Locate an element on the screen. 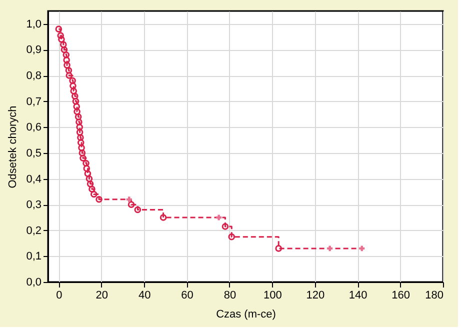 Image resolution: width=461 pixels, height=329 pixels. y-tick-label: 0,0 is located at coordinates (34, 282).